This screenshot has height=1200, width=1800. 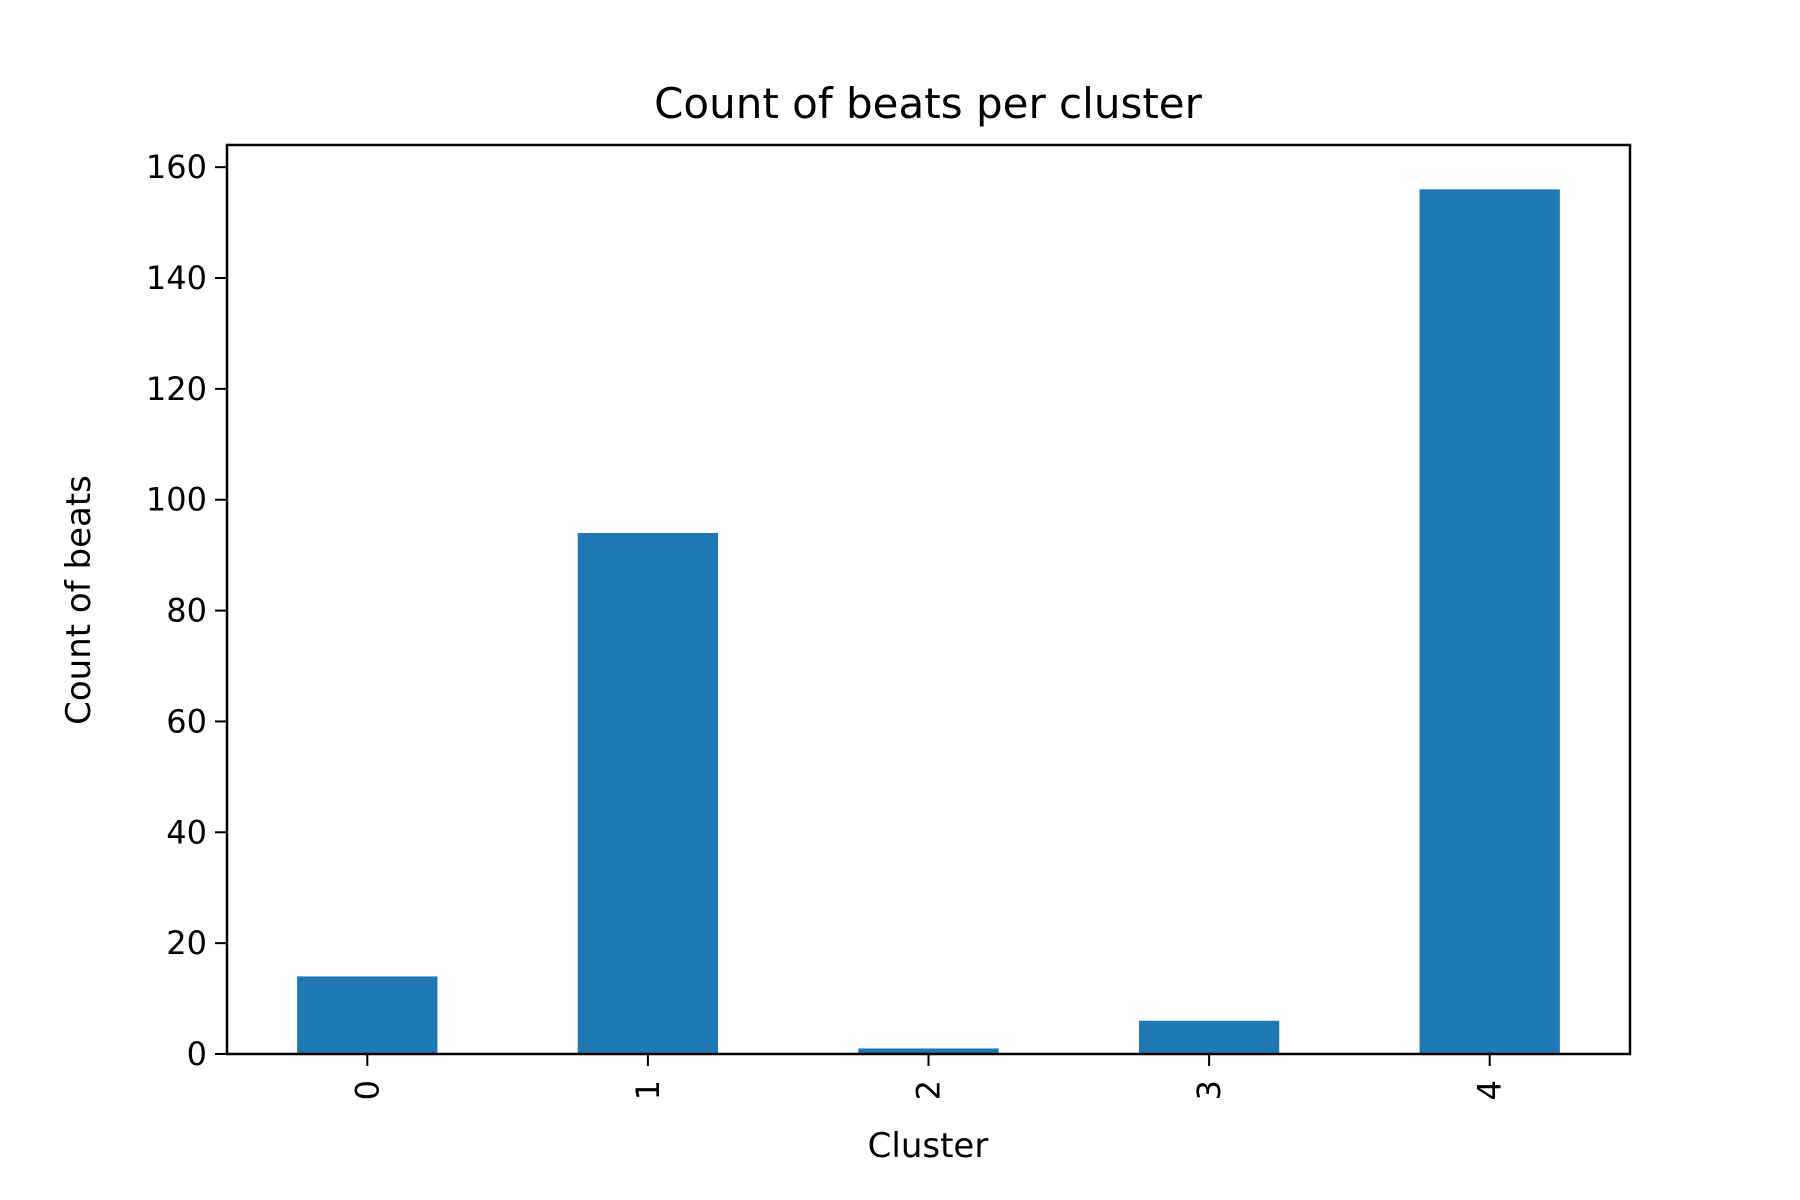 What do you see at coordinates (648, 1090) in the screenshot?
I see `x-tick-label: 1` at bounding box center [648, 1090].